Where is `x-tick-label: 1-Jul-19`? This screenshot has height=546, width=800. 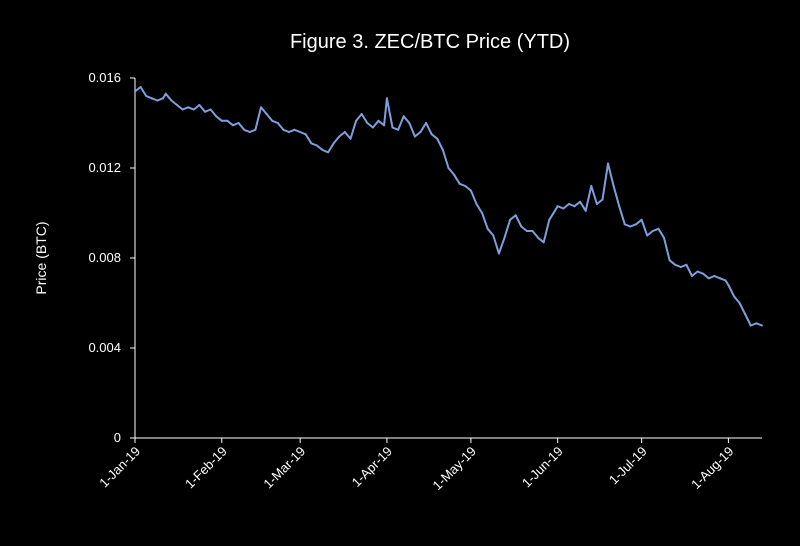
x-tick-label: 1-Jul-19 is located at coordinates (628, 466).